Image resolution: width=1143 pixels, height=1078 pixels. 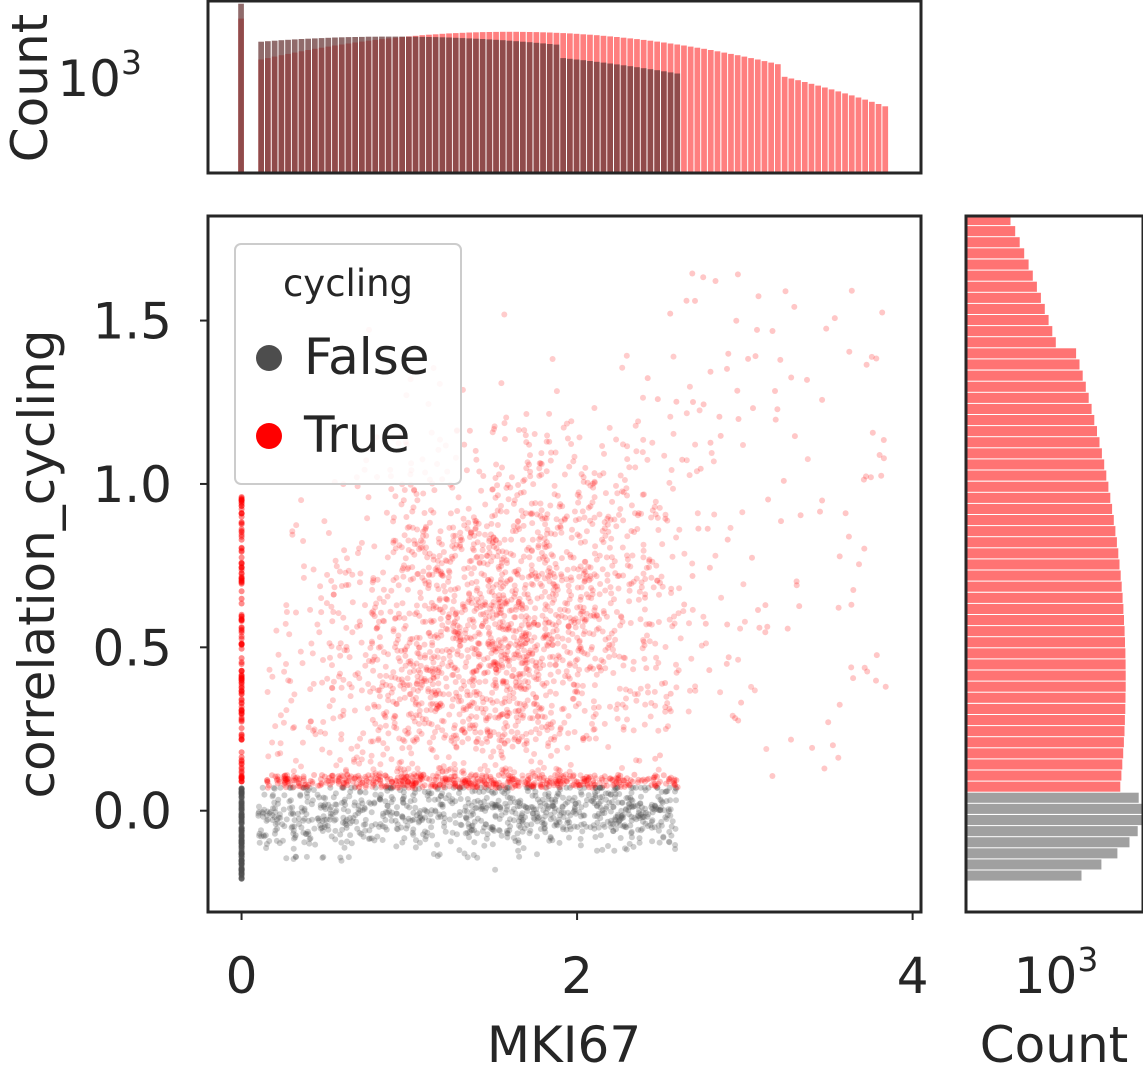 I want to click on histogram-bar-true, so click(x=1046, y=686).